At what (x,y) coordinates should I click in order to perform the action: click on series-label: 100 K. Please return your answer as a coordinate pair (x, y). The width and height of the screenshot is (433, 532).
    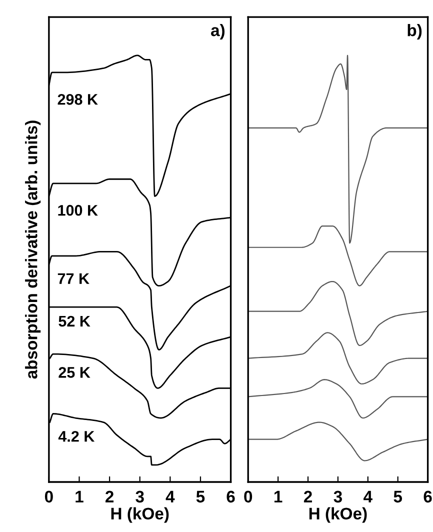
    Looking at the image, I should click on (78, 210).